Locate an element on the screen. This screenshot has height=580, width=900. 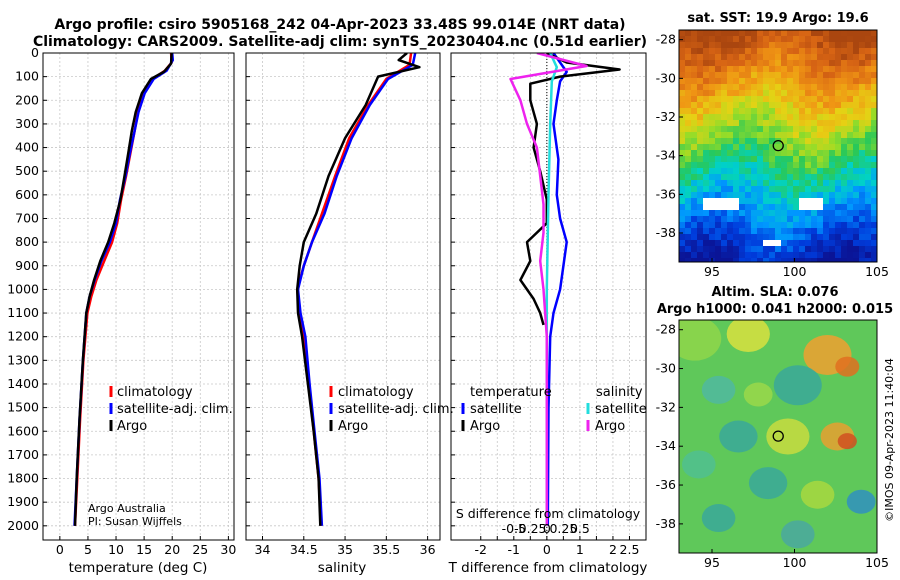
map-y-tick-label: -28 is located at coordinates (666, 39).